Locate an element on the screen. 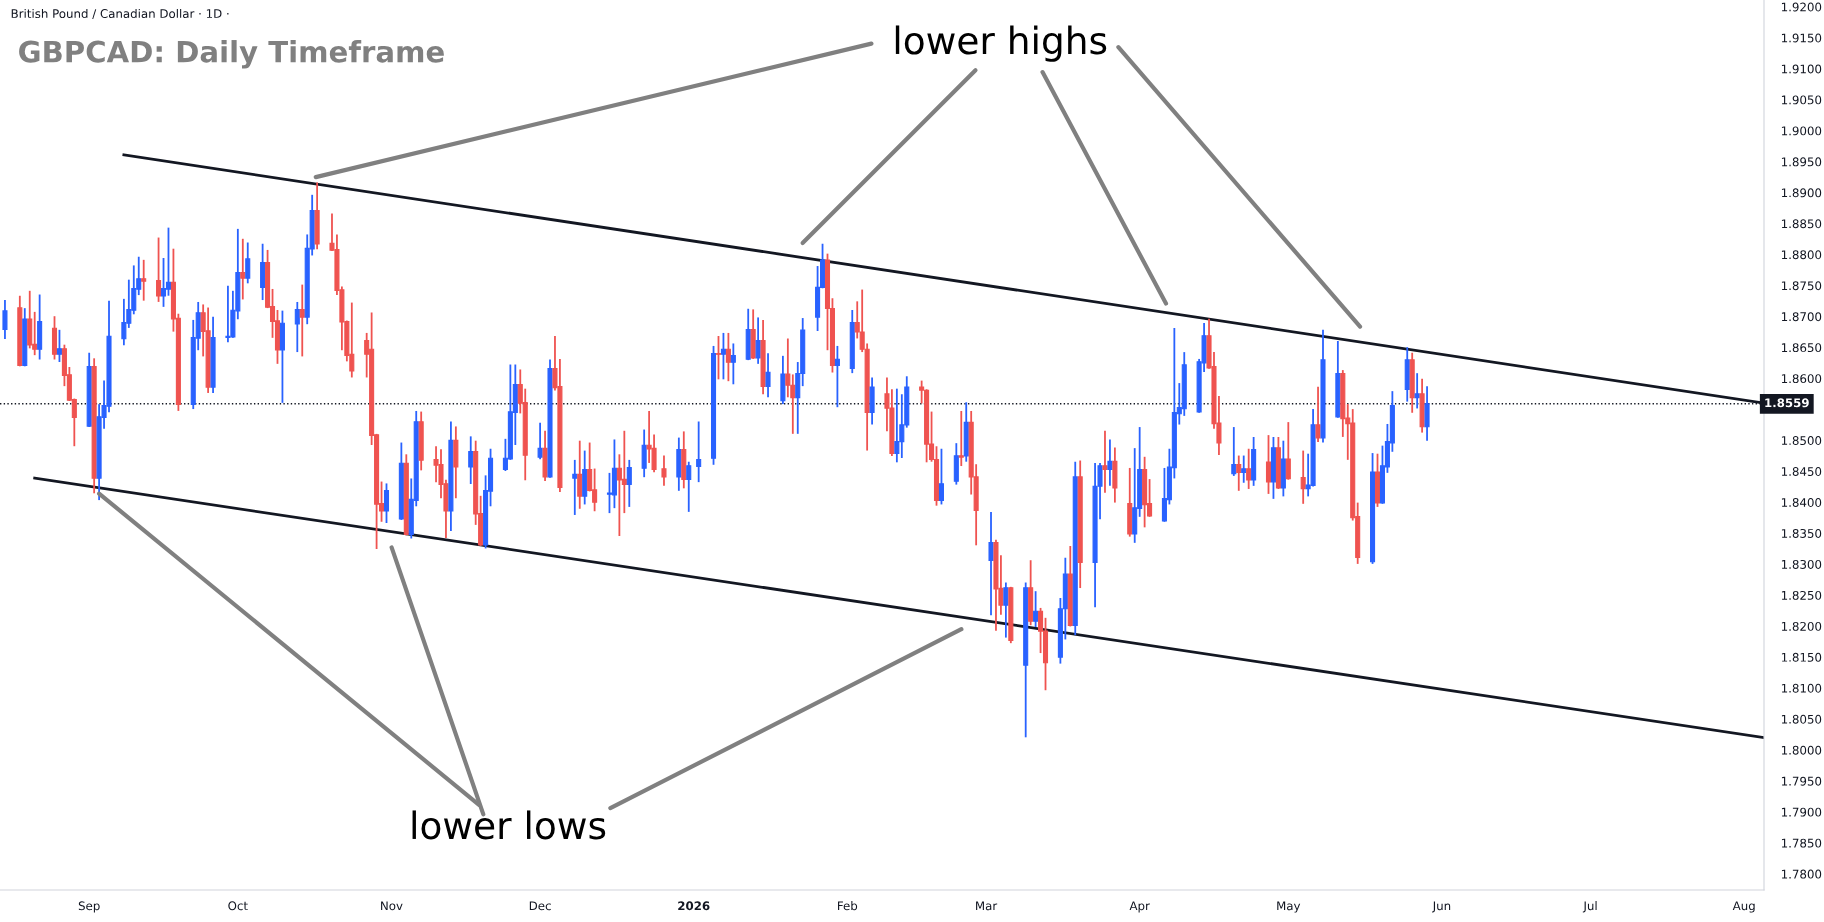 Image resolution: width=1824 pixels, height=922 pixels. y-tick-label: 1.7800 is located at coordinates (1801, 874).